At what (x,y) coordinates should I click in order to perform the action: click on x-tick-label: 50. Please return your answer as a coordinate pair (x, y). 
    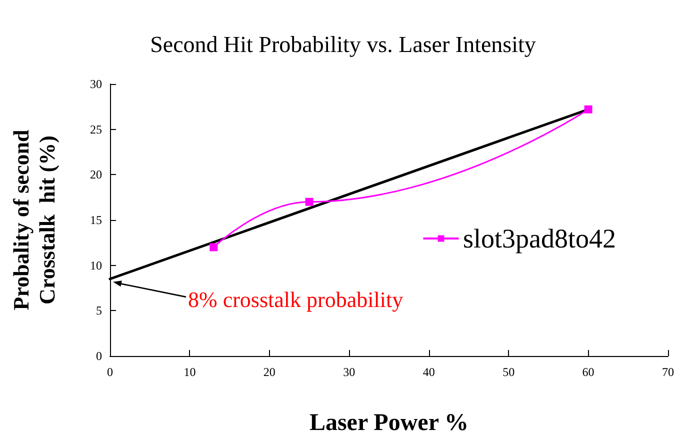
    Looking at the image, I should click on (508, 372).